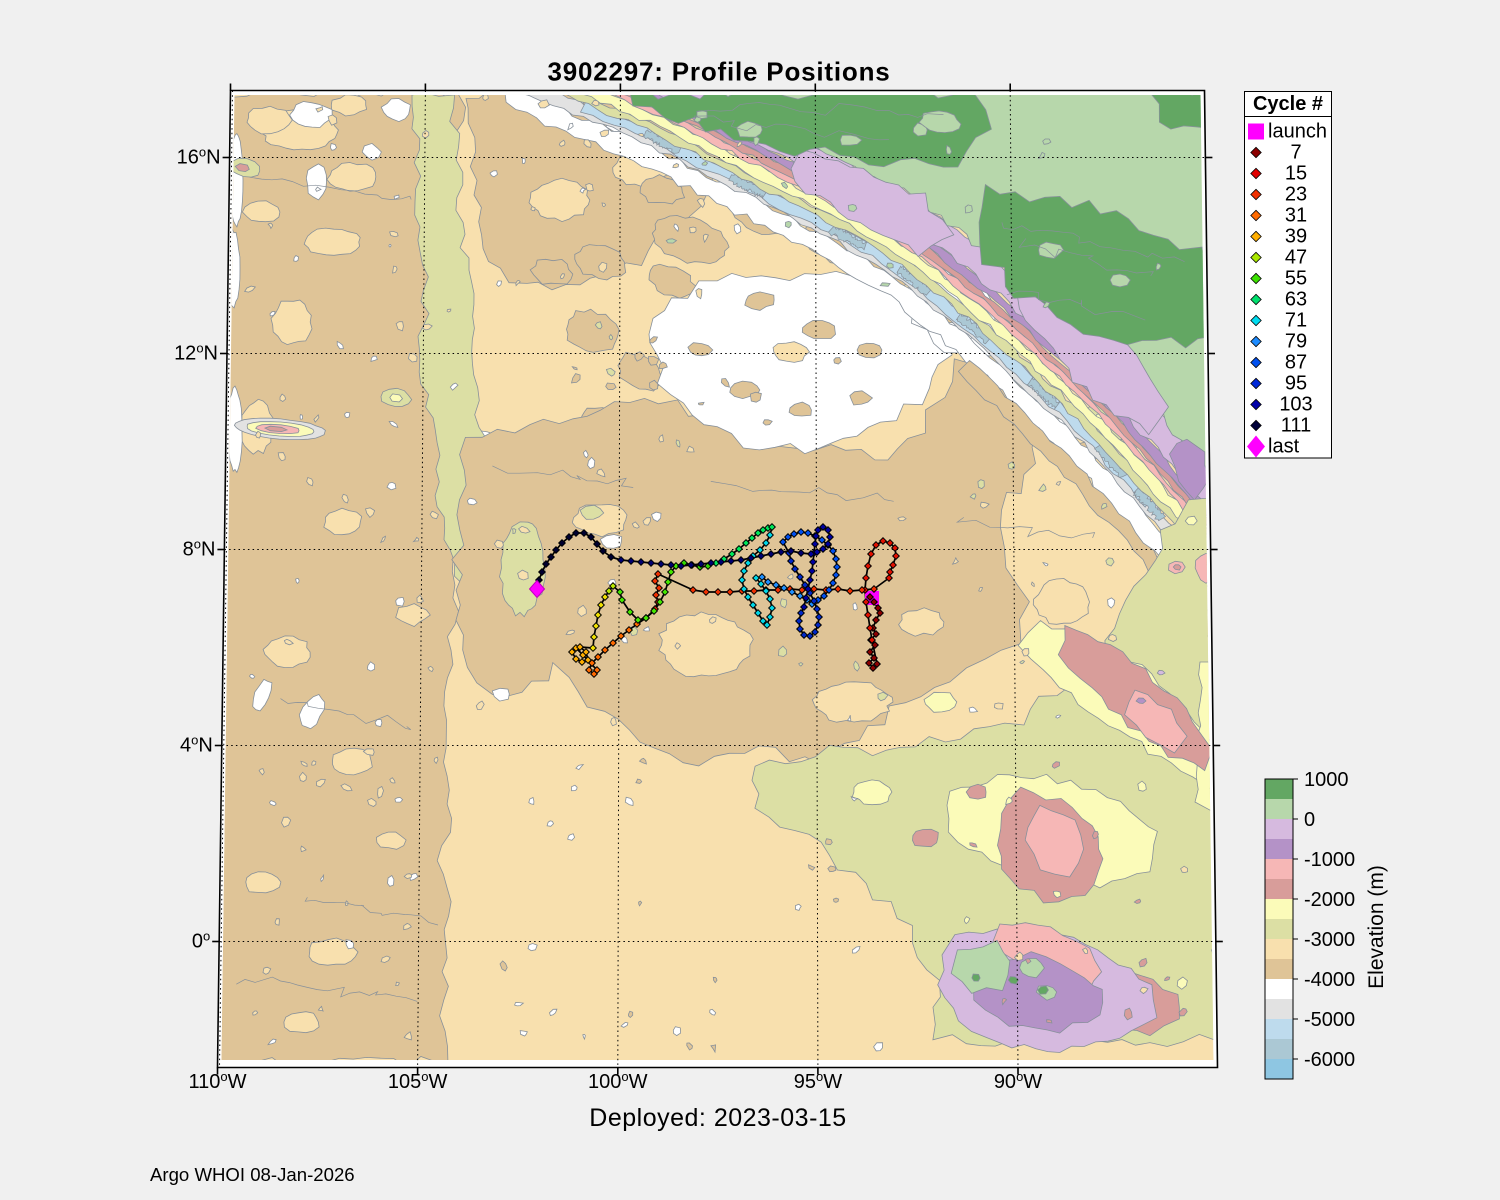  What do you see at coordinates (199, 157) in the screenshot?
I see `svg-text: 16oN` at bounding box center [199, 157].